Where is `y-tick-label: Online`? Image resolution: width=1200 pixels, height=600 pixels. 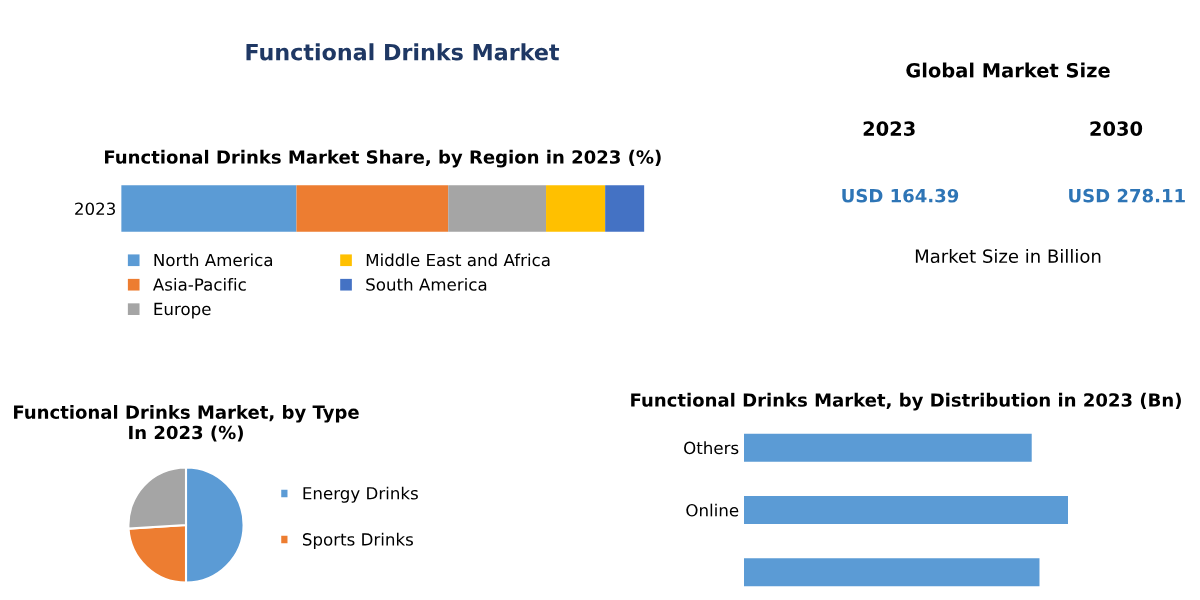
y-tick-label: Online is located at coordinates (712, 510).